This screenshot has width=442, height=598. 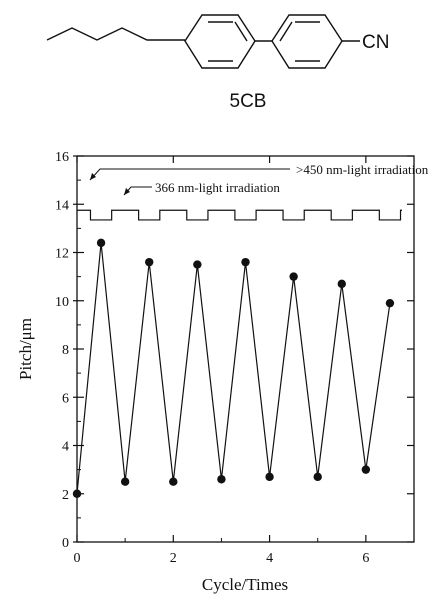 I want to click on x-tick-label: 4, so click(x=269, y=558).